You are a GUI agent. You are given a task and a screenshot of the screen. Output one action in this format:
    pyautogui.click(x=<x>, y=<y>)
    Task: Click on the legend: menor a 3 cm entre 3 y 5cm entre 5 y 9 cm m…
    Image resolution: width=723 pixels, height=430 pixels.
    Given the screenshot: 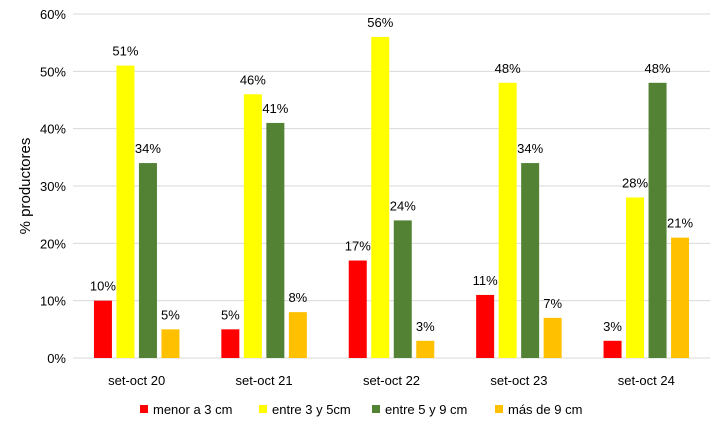 What is the action you would take?
    pyautogui.click(x=361, y=409)
    